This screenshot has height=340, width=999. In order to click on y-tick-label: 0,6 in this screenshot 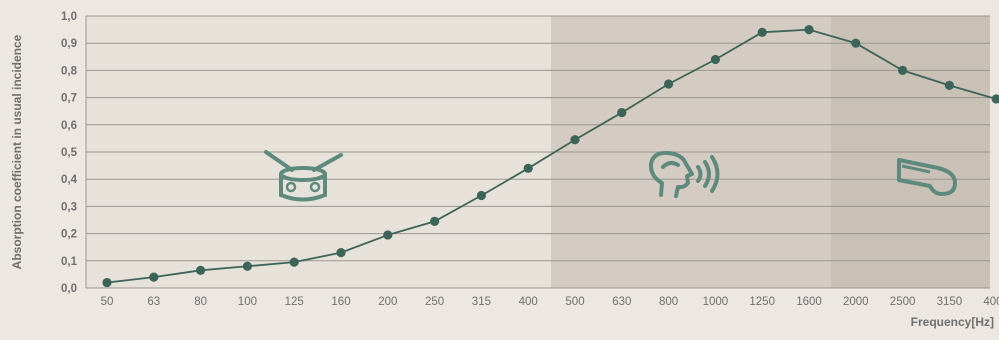, I will do `click(69, 126)`.